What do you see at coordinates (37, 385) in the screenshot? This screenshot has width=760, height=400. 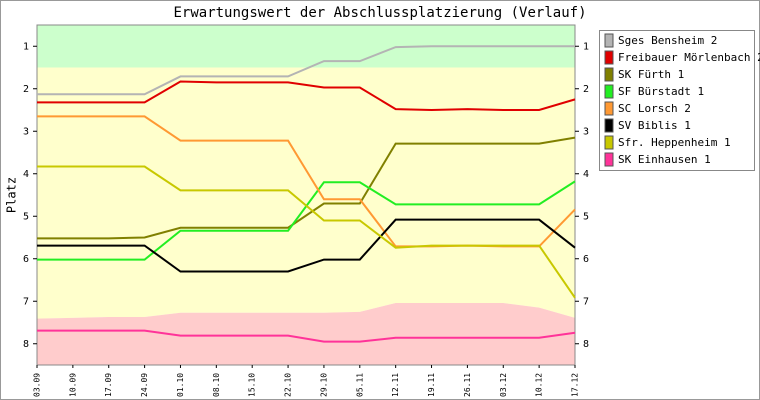 I see `x-tick-label: 03.09` at bounding box center [37, 385].